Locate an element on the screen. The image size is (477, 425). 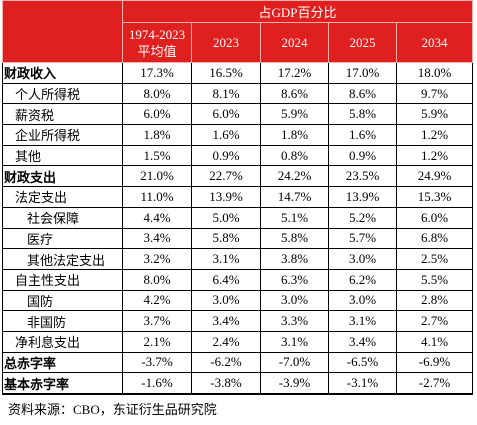
cell-value: 24.9% is located at coordinates (434, 176).